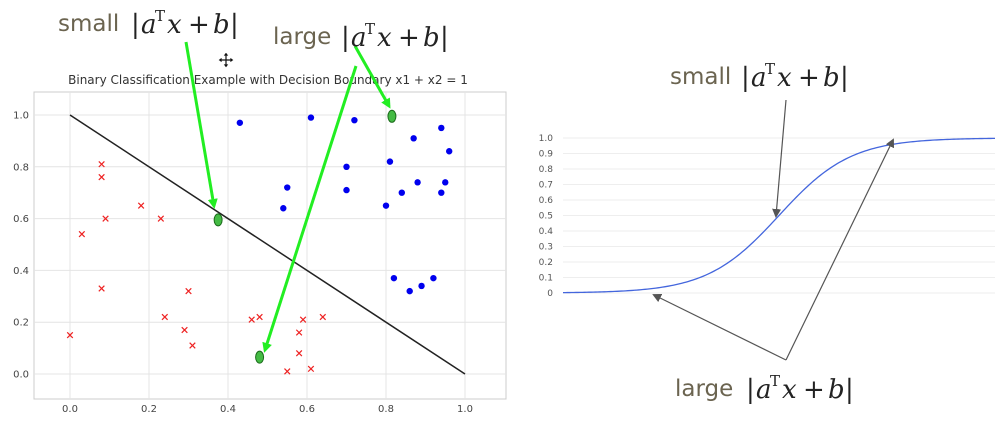 The width and height of the screenshot is (1003, 427). I want to click on sigmoid-y-tick-label: 0.5, so click(546, 217).